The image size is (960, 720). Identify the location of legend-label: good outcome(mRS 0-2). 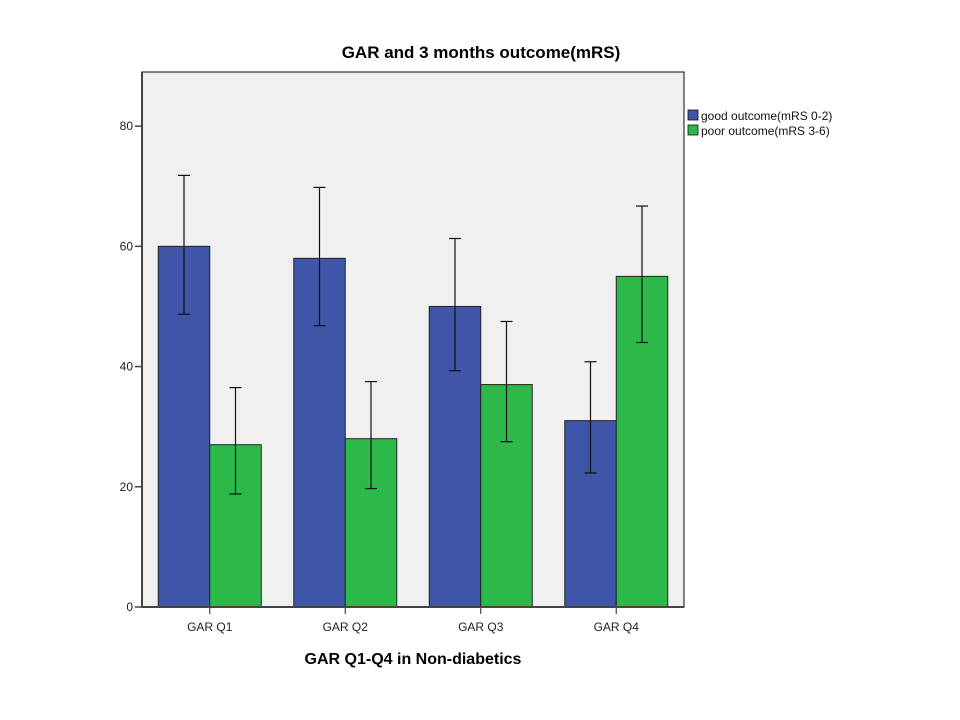
(766, 116).